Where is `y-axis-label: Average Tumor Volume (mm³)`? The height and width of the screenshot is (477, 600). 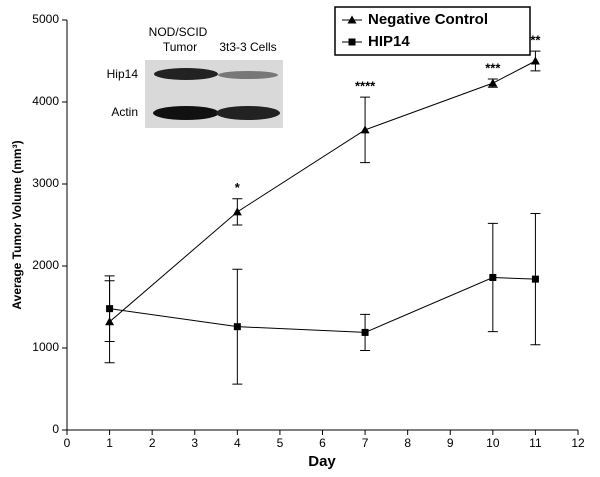
y-axis-label: Average Tumor Volume (mm³) is located at coordinates (17, 224).